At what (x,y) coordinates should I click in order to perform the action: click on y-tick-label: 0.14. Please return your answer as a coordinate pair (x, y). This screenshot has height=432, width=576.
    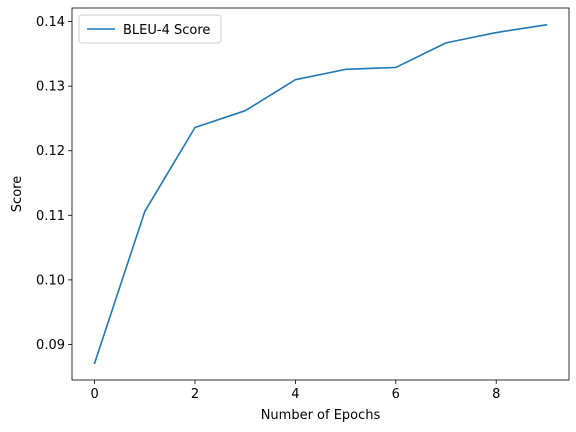
    Looking at the image, I should click on (50, 22).